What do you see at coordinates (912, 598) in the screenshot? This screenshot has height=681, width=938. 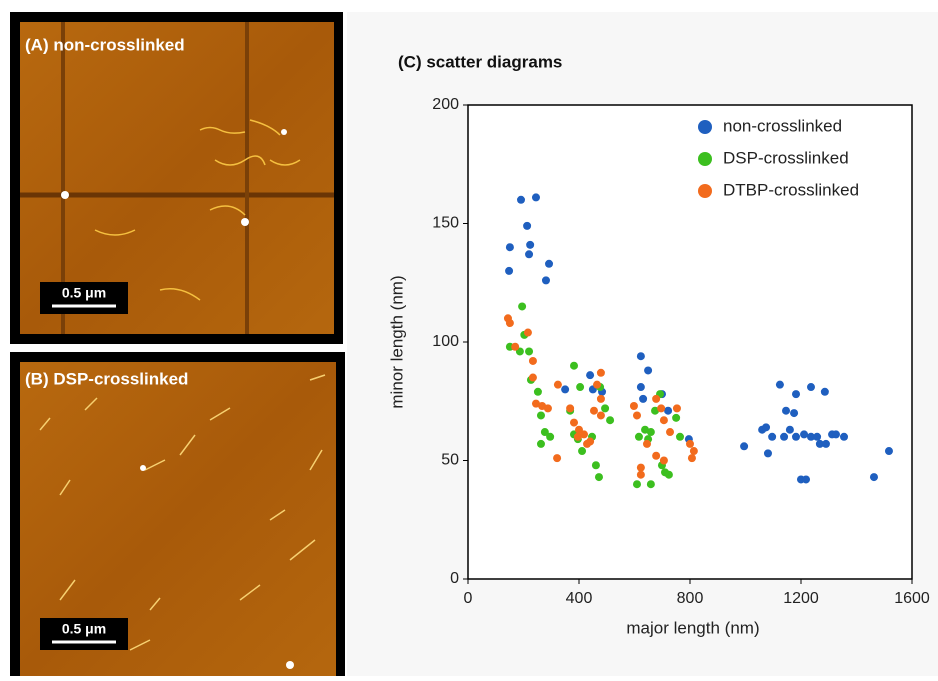 I see `x-tick-label: 1600` at bounding box center [912, 598].